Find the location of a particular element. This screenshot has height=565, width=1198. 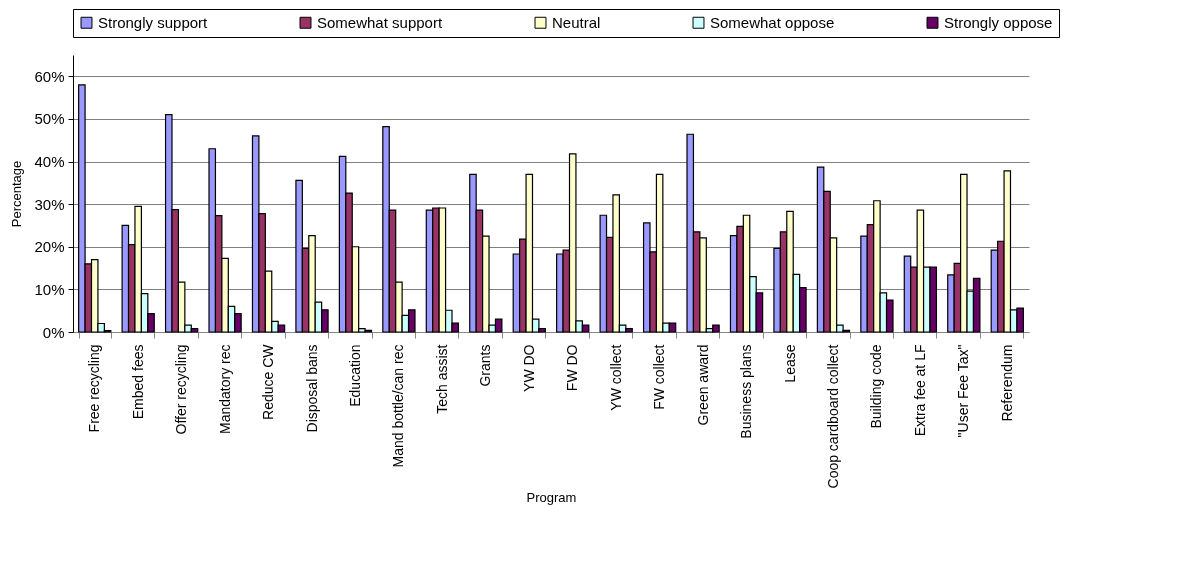

x-tick-label: Offer recycling is located at coordinates (181, 389).